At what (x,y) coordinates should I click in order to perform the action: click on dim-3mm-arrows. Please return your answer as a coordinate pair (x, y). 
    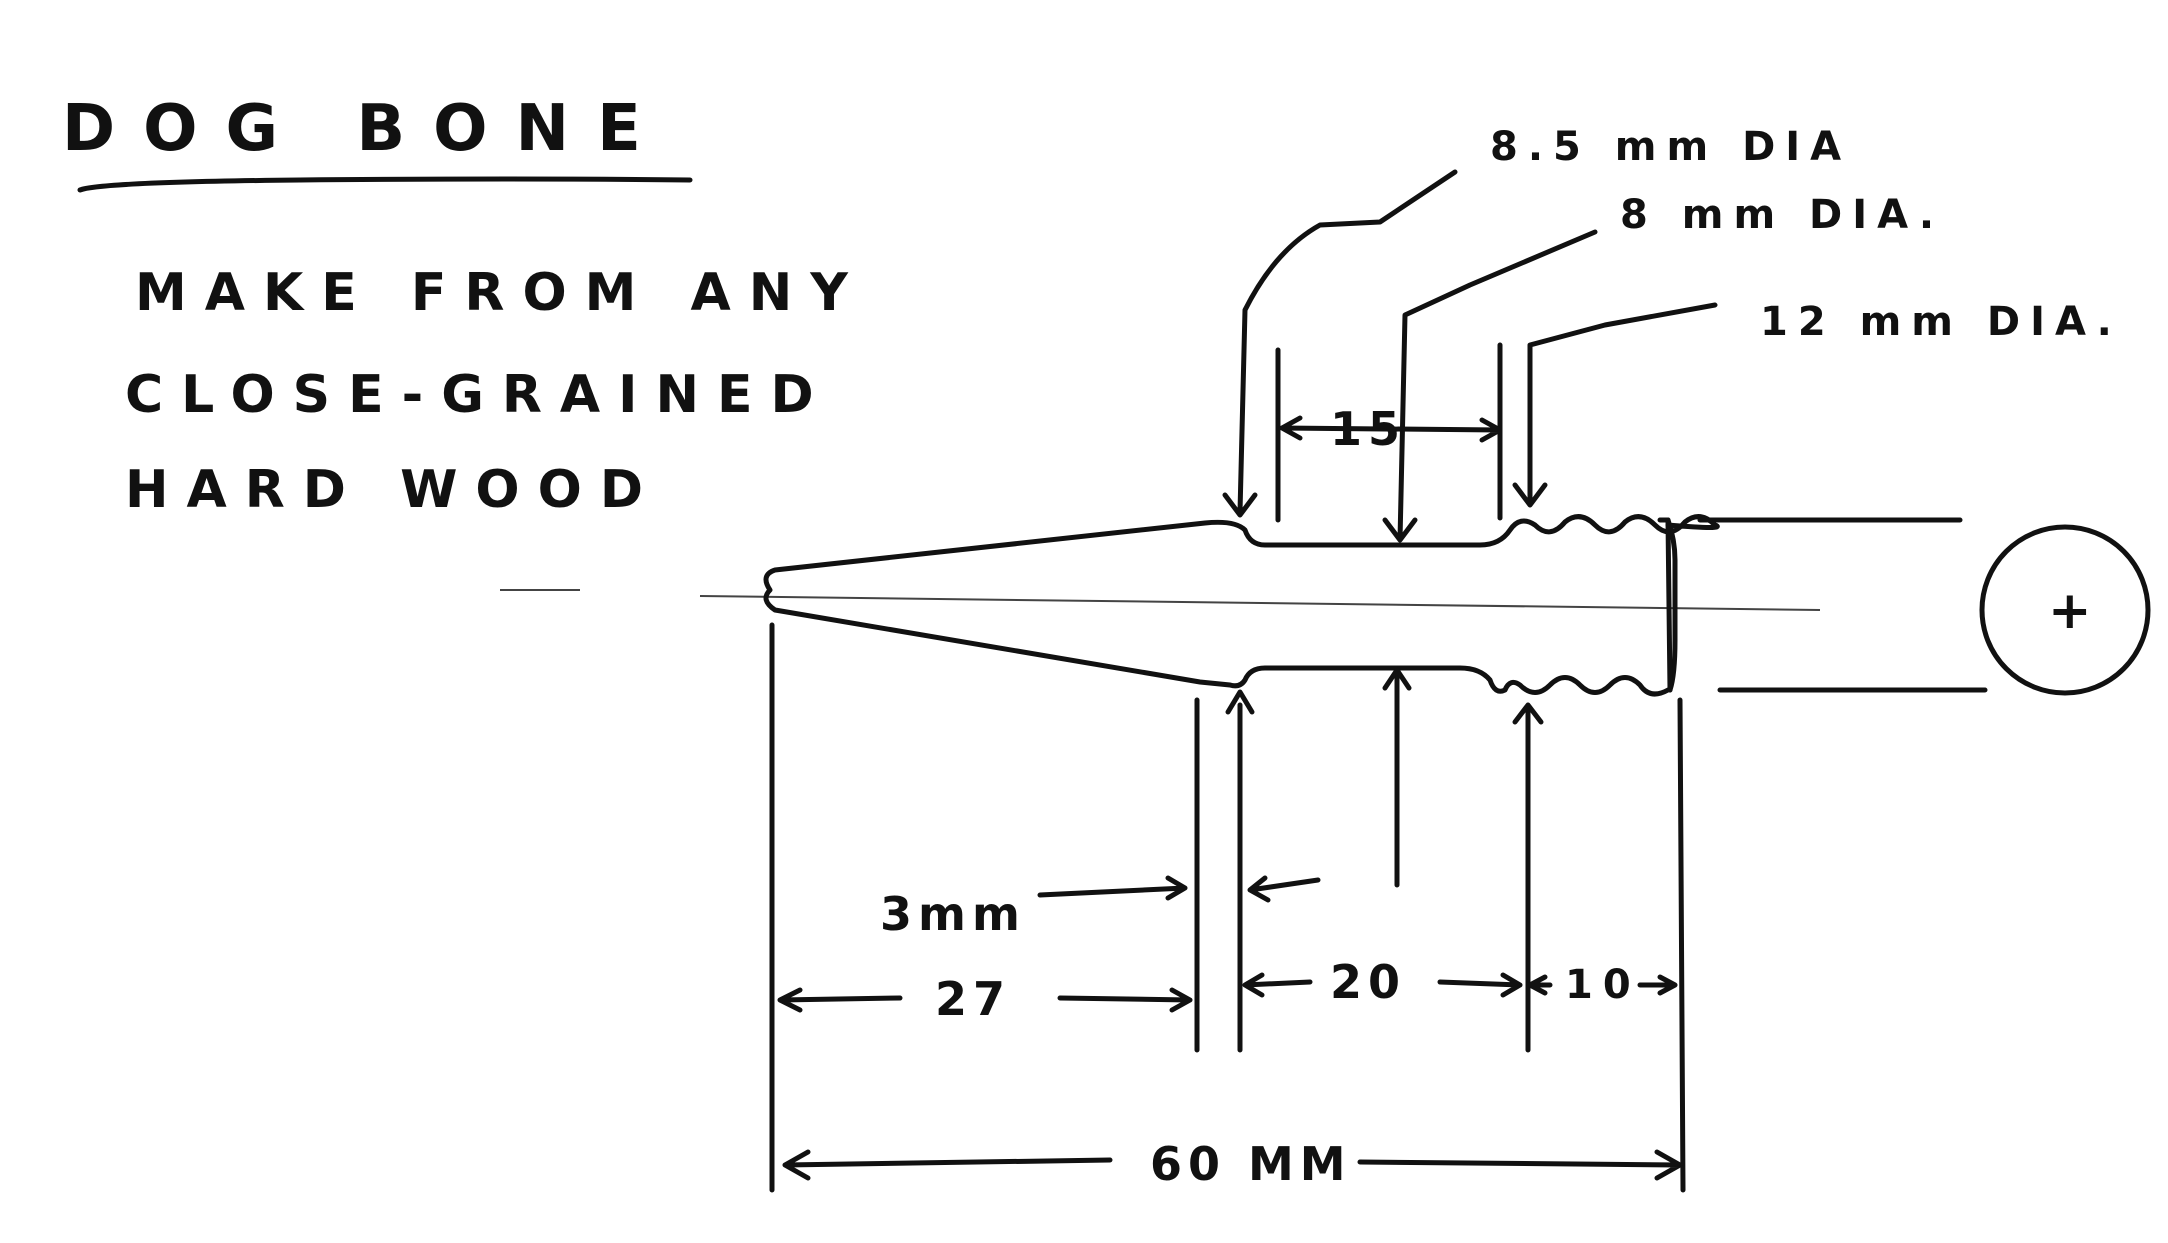
    Looking at the image, I should click on (1179, 889).